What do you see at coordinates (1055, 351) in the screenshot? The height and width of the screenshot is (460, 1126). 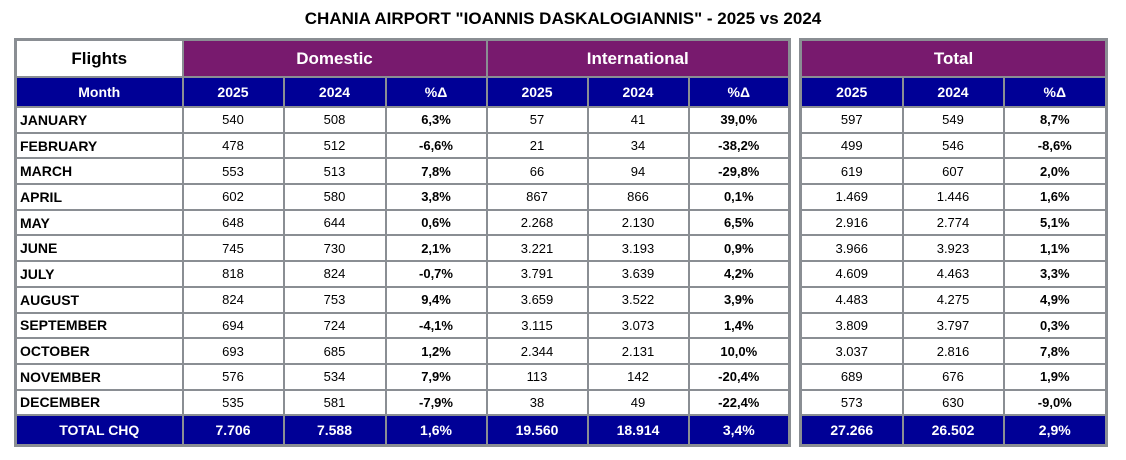 I see `total-pct-cell: 7,8%` at bounding box center [1055, 351].